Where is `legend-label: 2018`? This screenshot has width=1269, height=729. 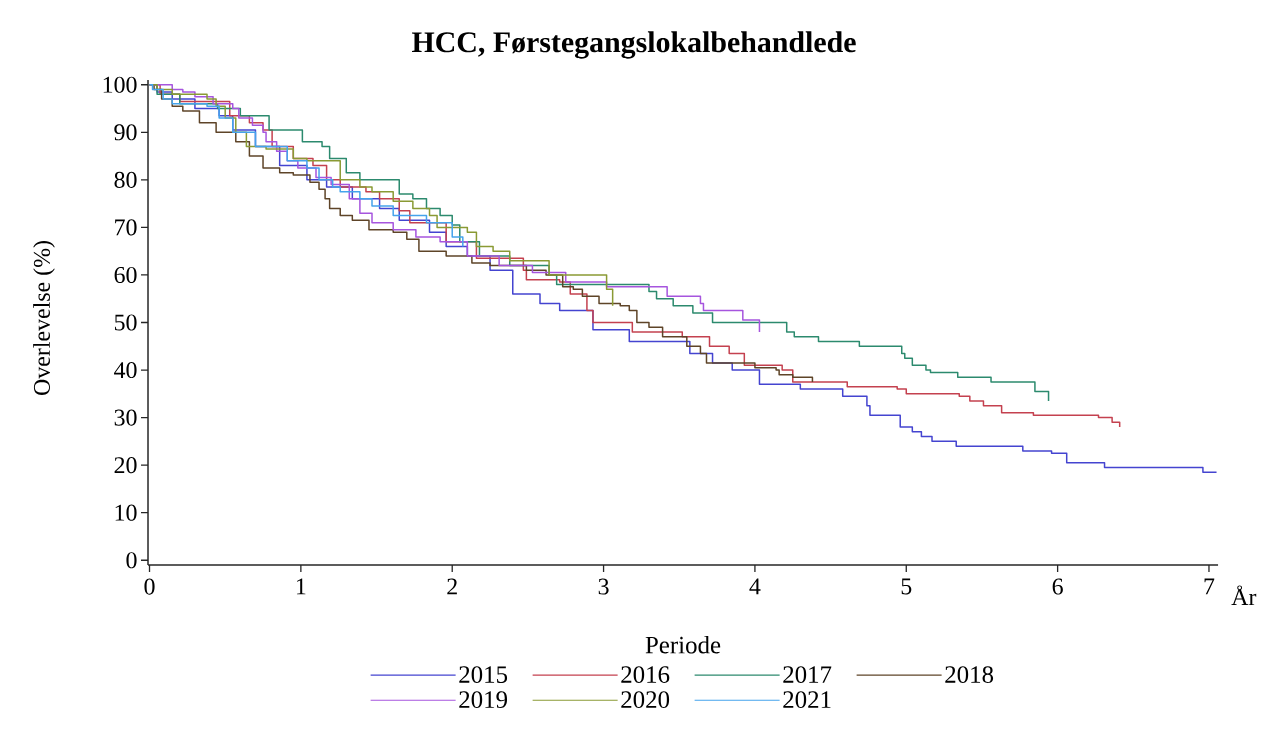 legend-label: 2018 is located at coordinates (969, 674).